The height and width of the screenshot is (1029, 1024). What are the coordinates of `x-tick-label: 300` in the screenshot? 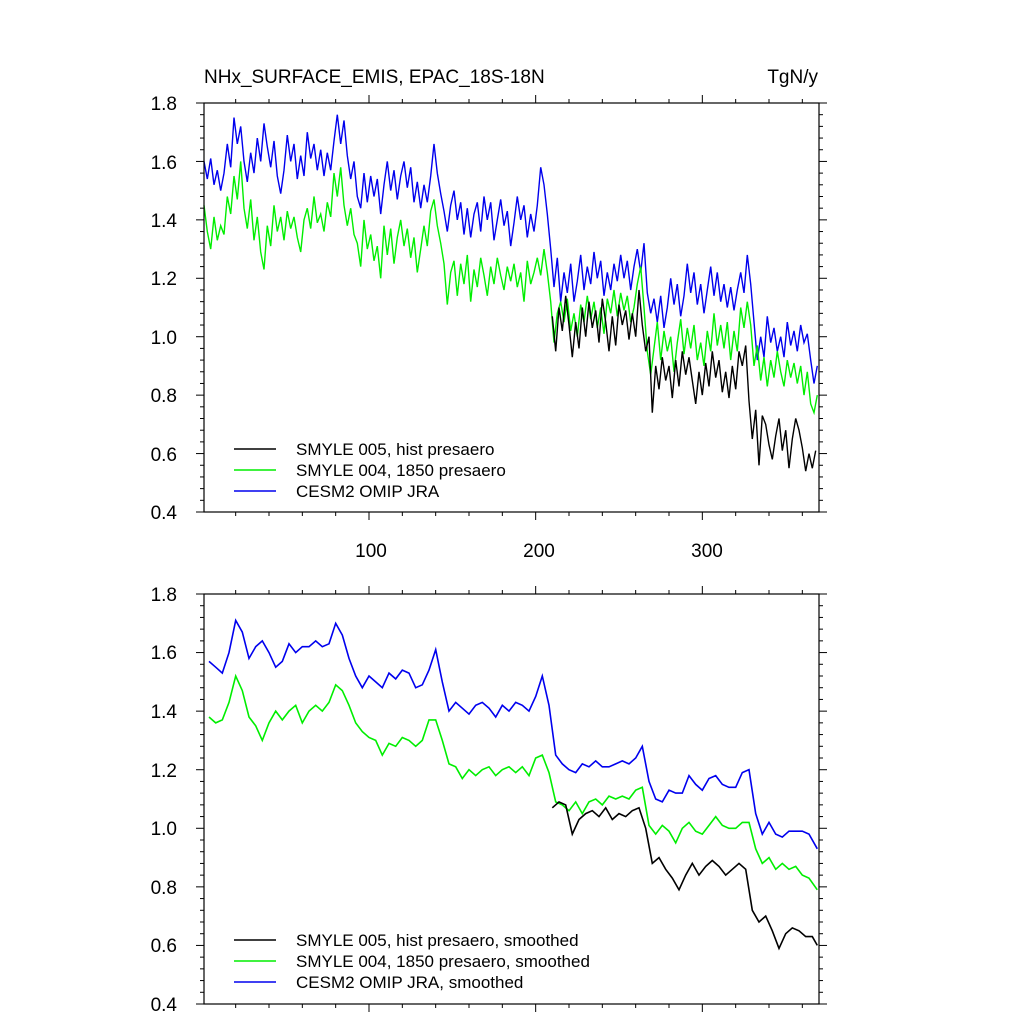 It's located at (707, 551).